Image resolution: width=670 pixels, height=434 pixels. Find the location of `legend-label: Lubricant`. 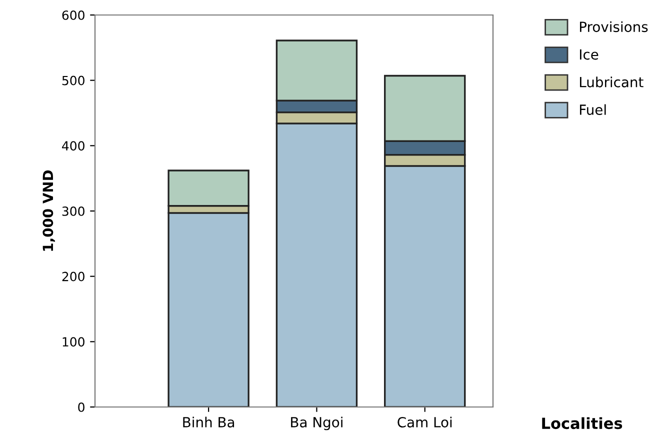

legend-label: Lubricant is located at coordinates (612, 82).